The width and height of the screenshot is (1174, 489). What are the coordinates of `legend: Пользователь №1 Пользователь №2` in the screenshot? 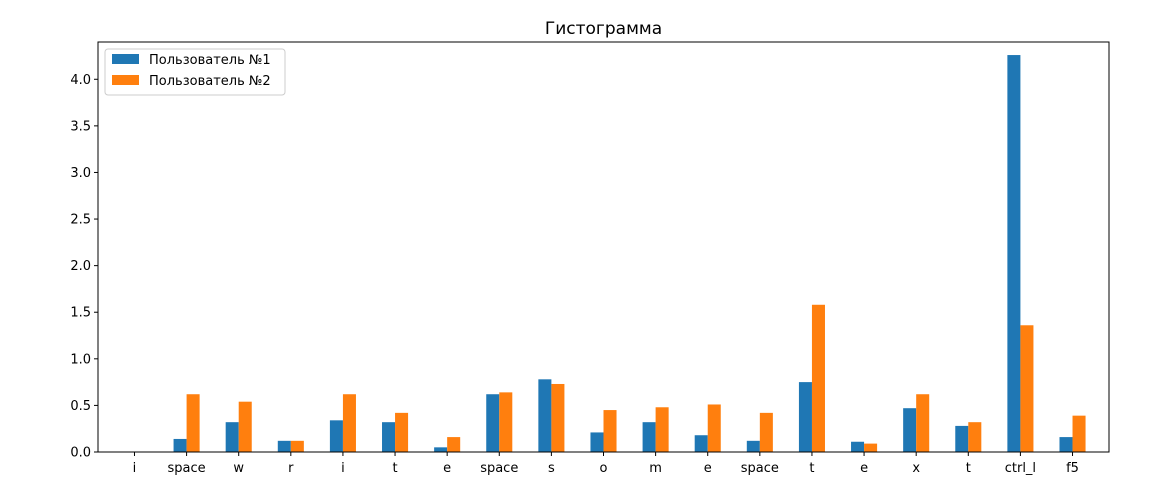 It's located at (195, 72).